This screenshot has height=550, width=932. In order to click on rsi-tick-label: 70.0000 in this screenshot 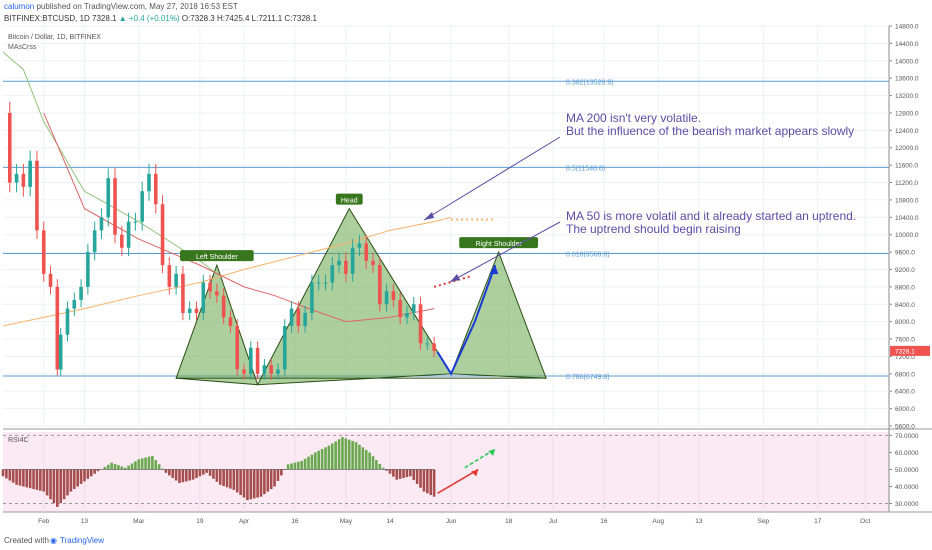, I will do `click(907, 436)`.